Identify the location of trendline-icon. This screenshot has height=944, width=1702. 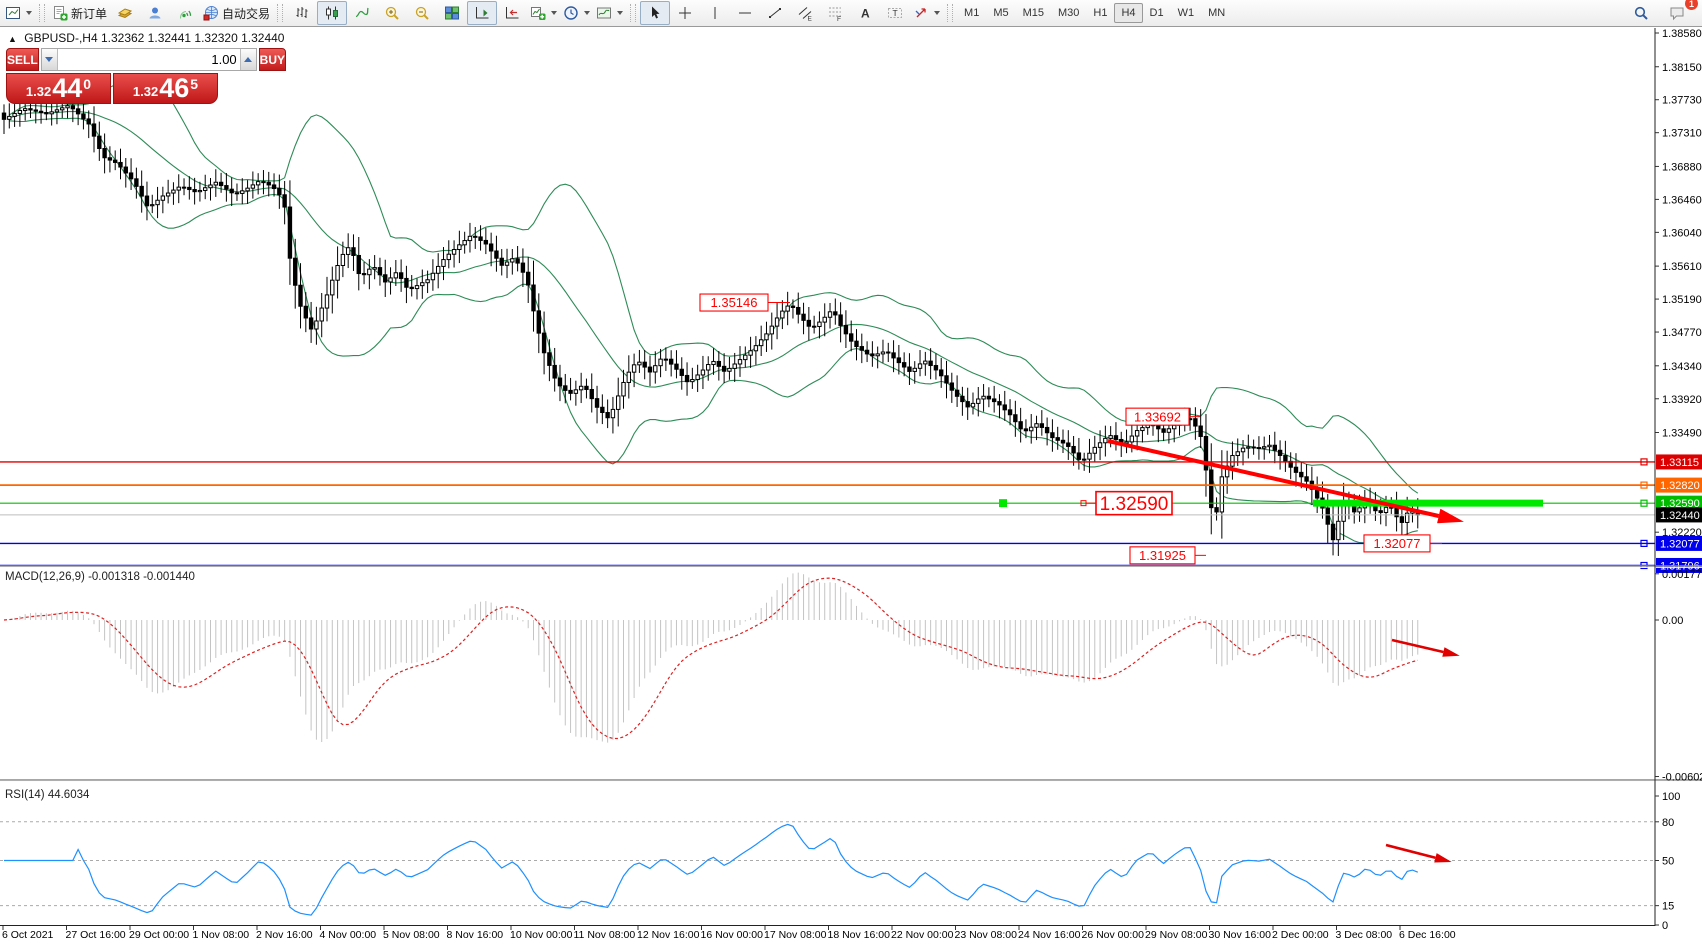
(775, 13).